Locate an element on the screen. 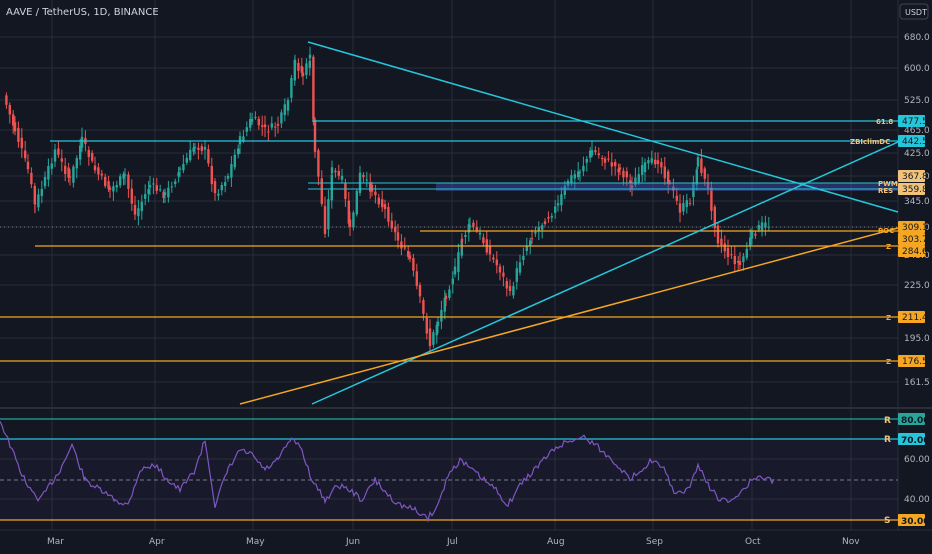 The width and height of the screenshot is (932, 554). price-level-value: 284.6 is located at coordinates (915, 252).